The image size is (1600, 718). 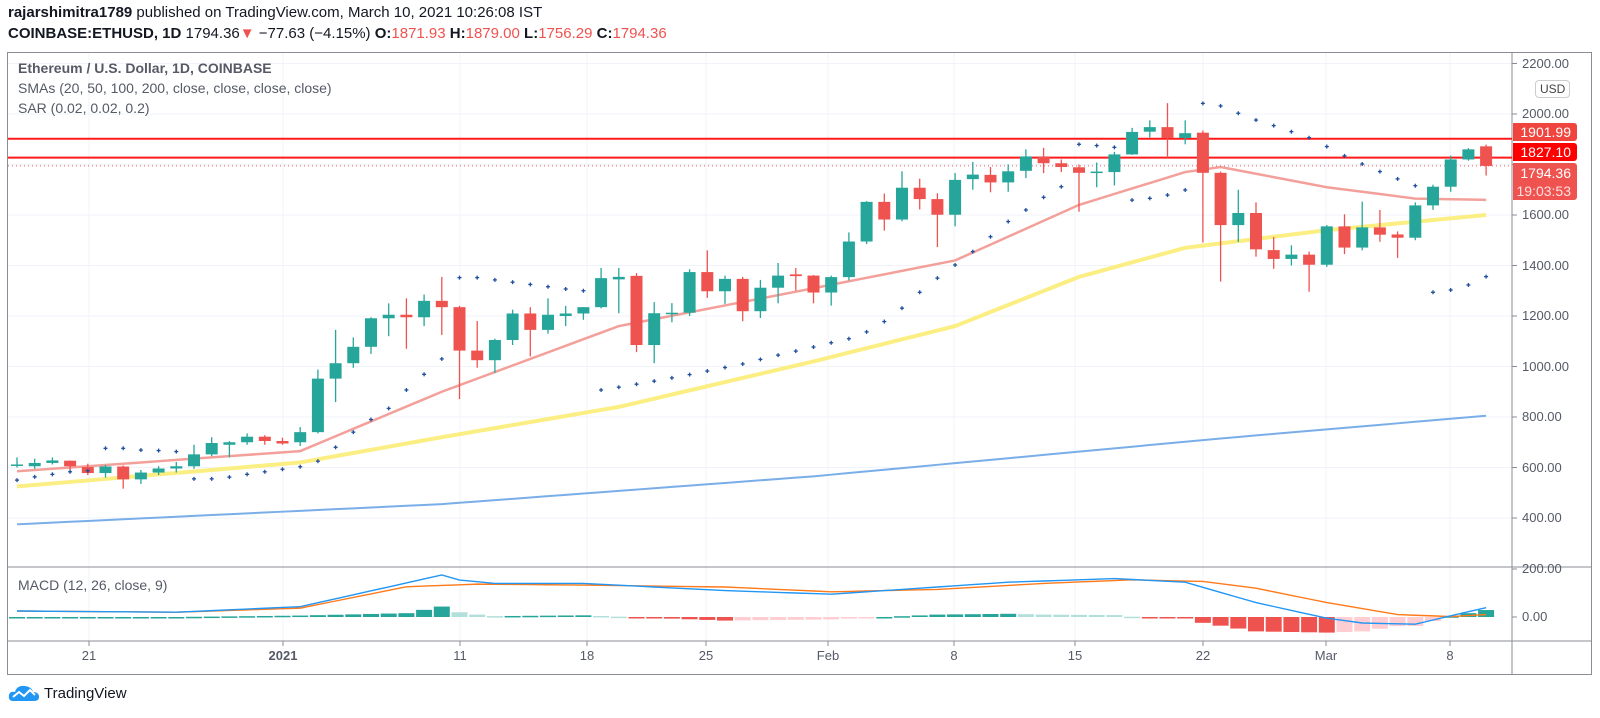 I want to click on price-axis-label: 600.00, so click(x=1542, y=467).